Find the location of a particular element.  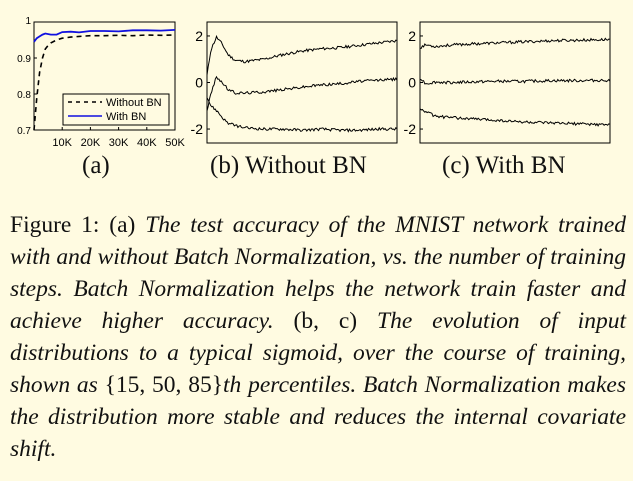

legend-with-bn-label: With BN is located at coordinates (126, 117).